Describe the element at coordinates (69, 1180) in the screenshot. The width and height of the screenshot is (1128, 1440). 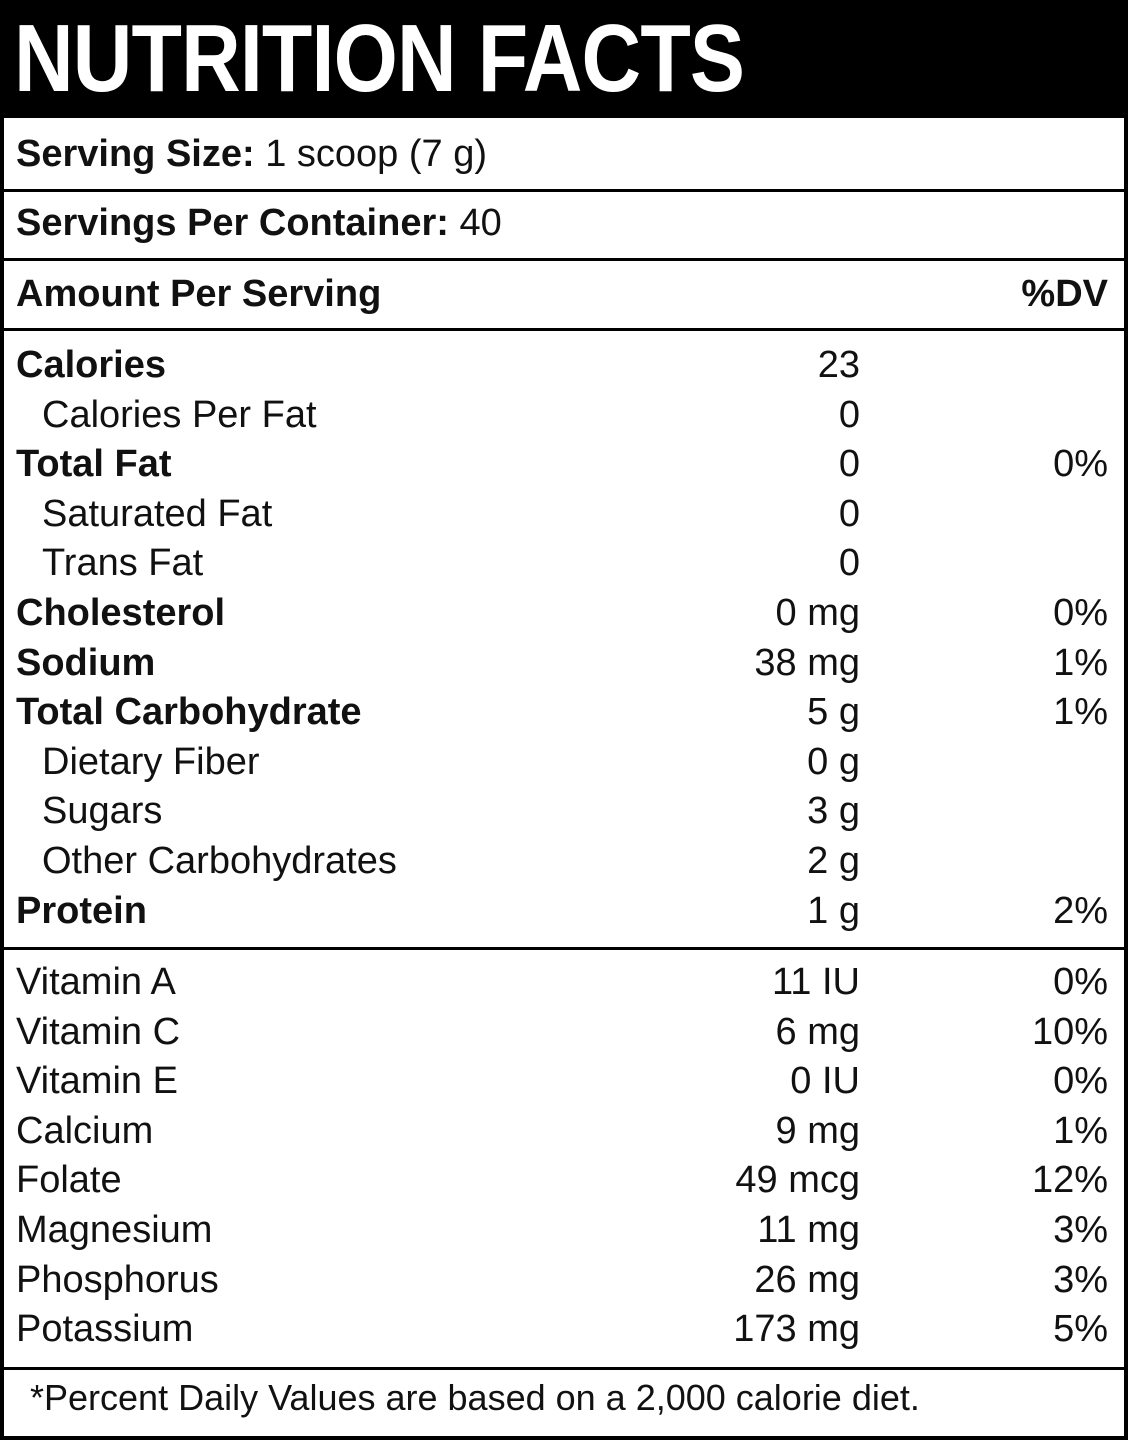
I see `nutrient-name: Folate` at that location.